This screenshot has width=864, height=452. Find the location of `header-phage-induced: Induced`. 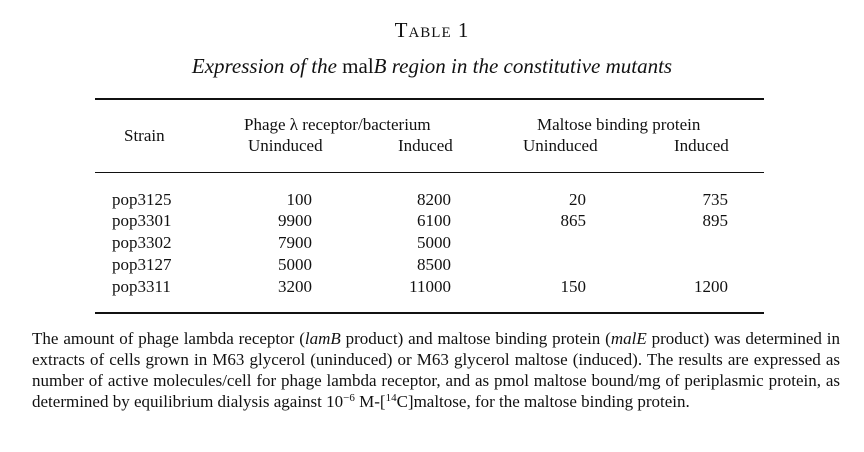

header-phage-induced: Induced is located at coordinates (425, 145).